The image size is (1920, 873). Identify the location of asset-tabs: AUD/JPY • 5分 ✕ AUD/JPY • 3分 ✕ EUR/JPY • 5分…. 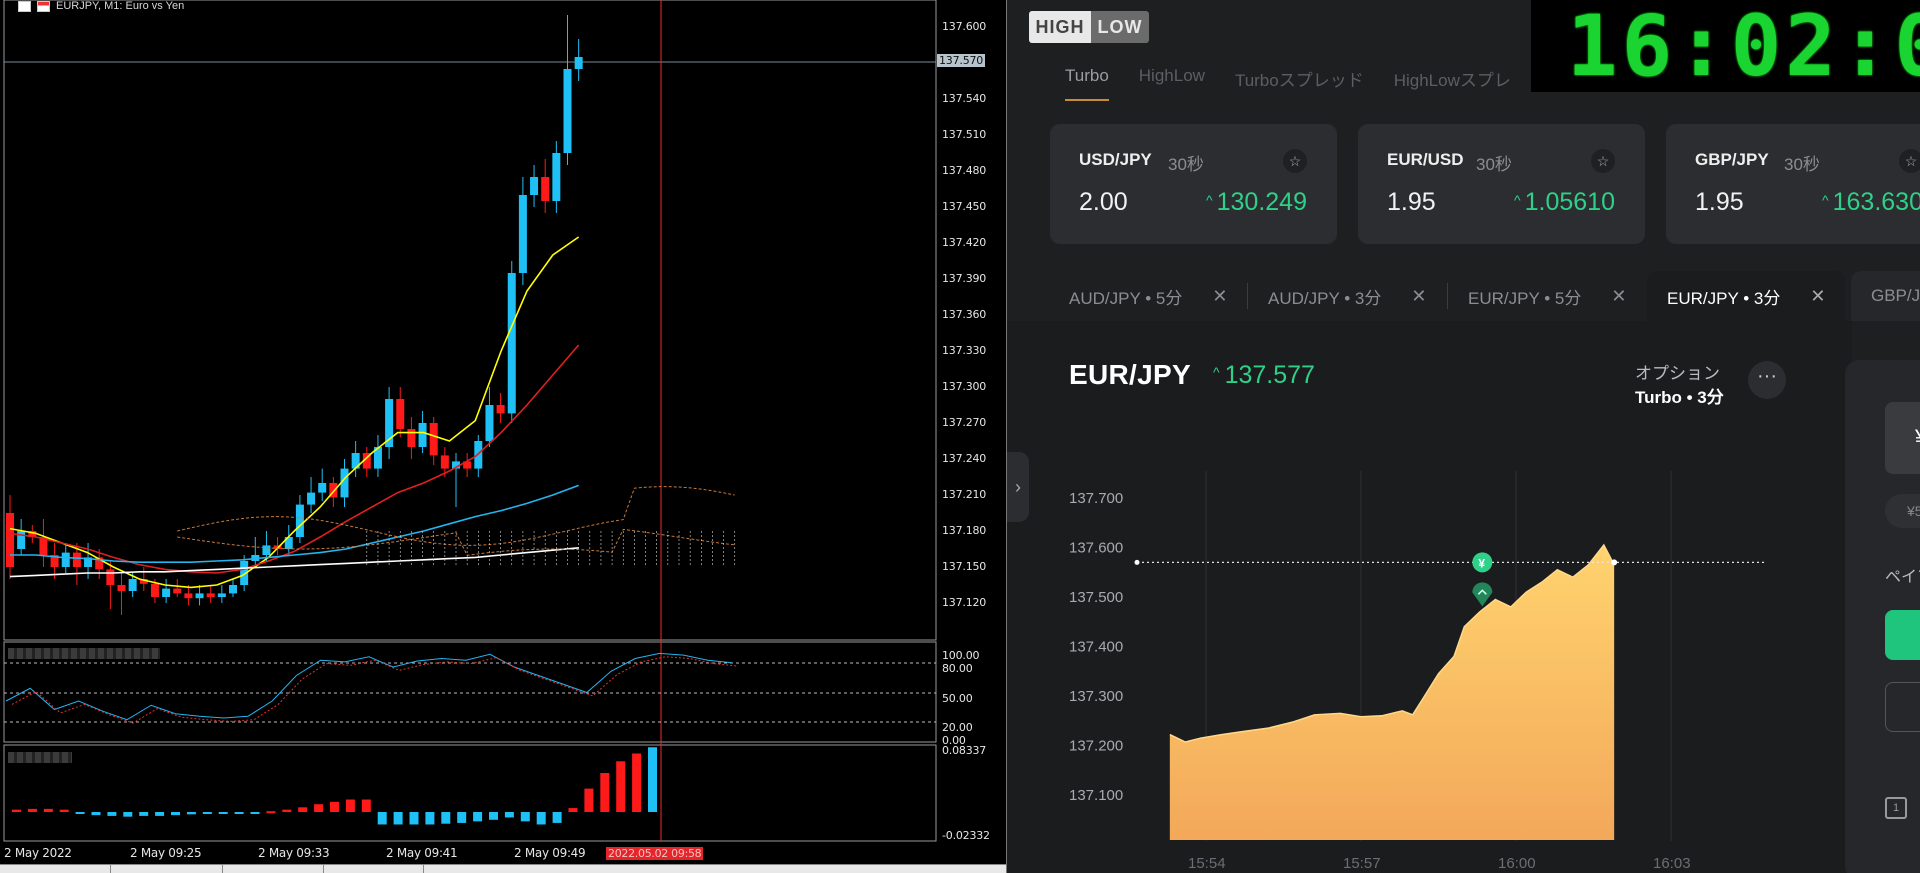
(1463, 296).